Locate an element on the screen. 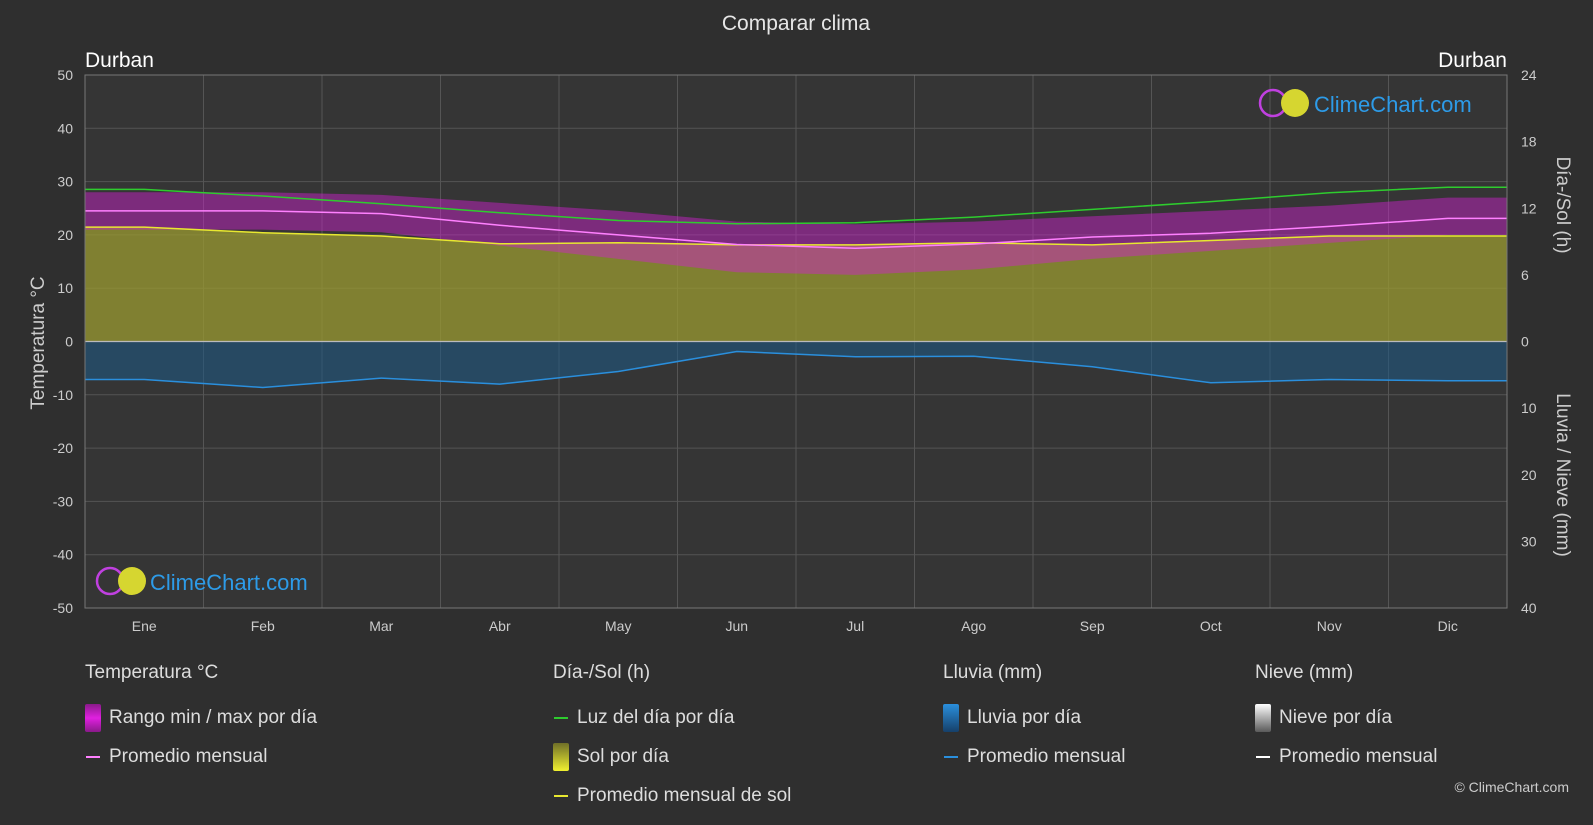 The height and width of the screenshot is (825, 1593). left-tick-label: -50 is located at coordinates (63, 608).